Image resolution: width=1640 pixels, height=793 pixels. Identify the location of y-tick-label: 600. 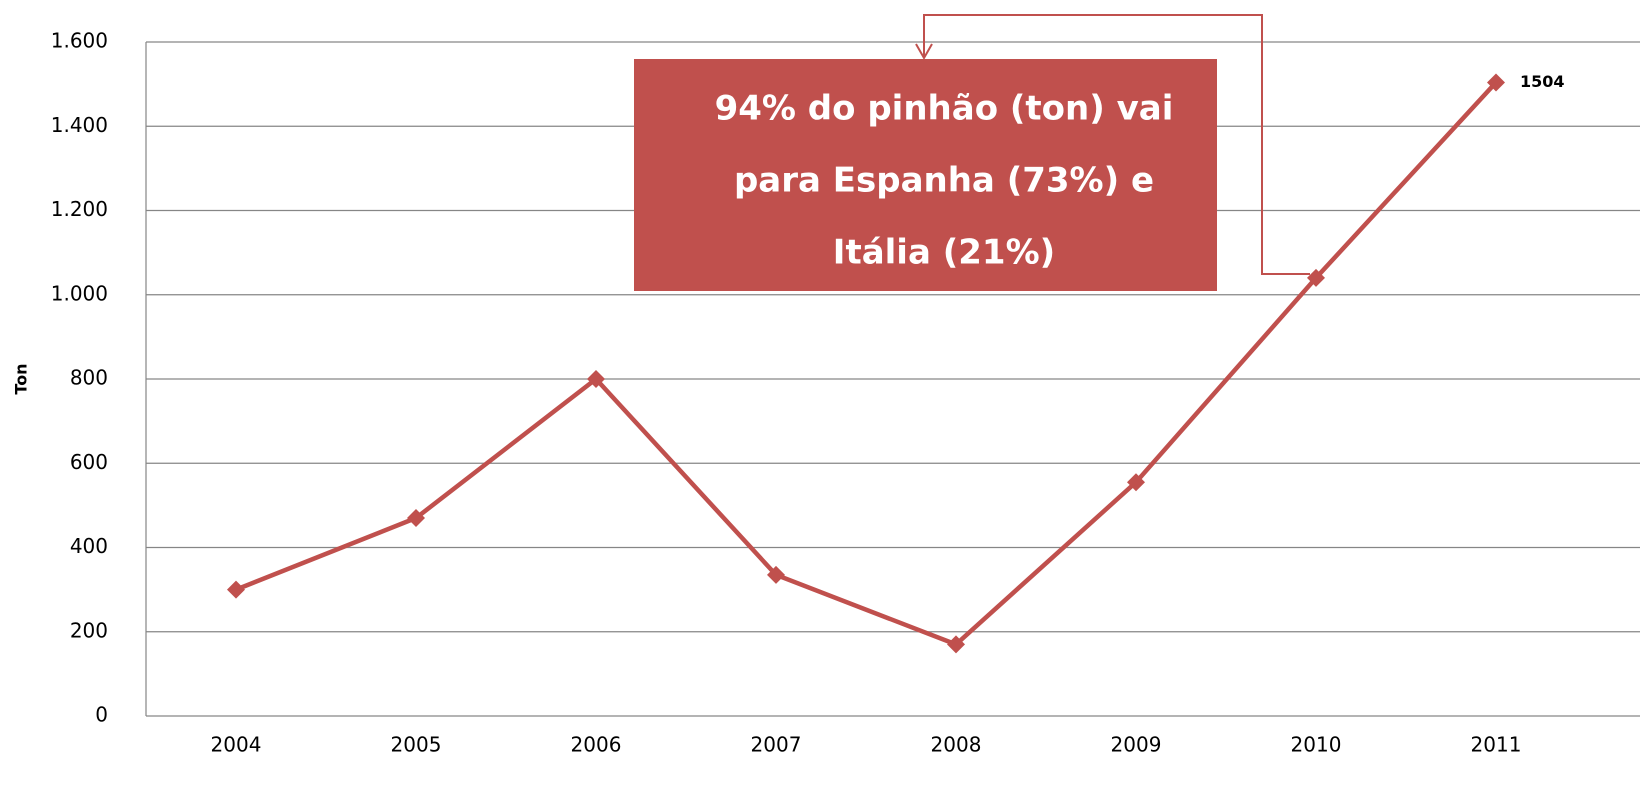
(89, 462).